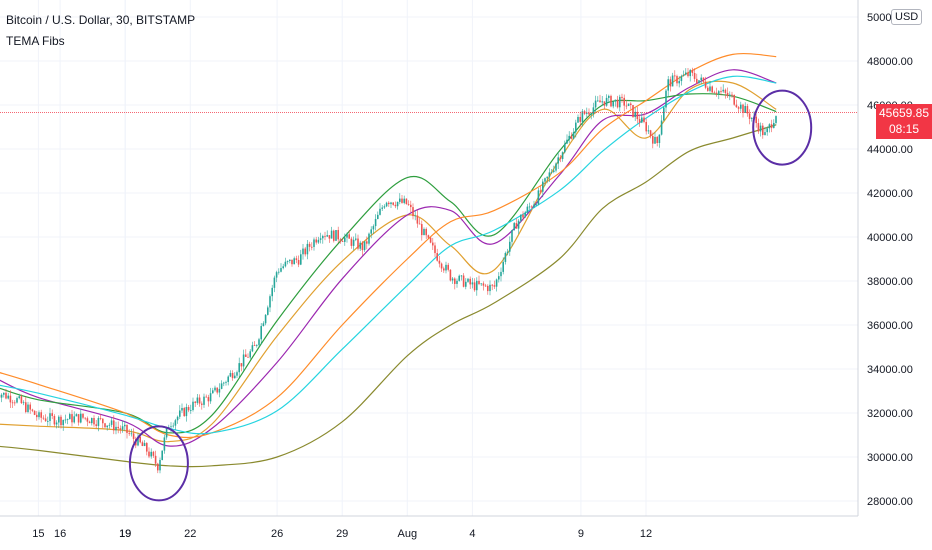 This screenshot has height=550, width=932. Describe the element at coordinates (101, 20) in the screenshot. I see `symbol-title: Bitcoin / U.S. Dollar, 30, BITSTAMP` at that location.